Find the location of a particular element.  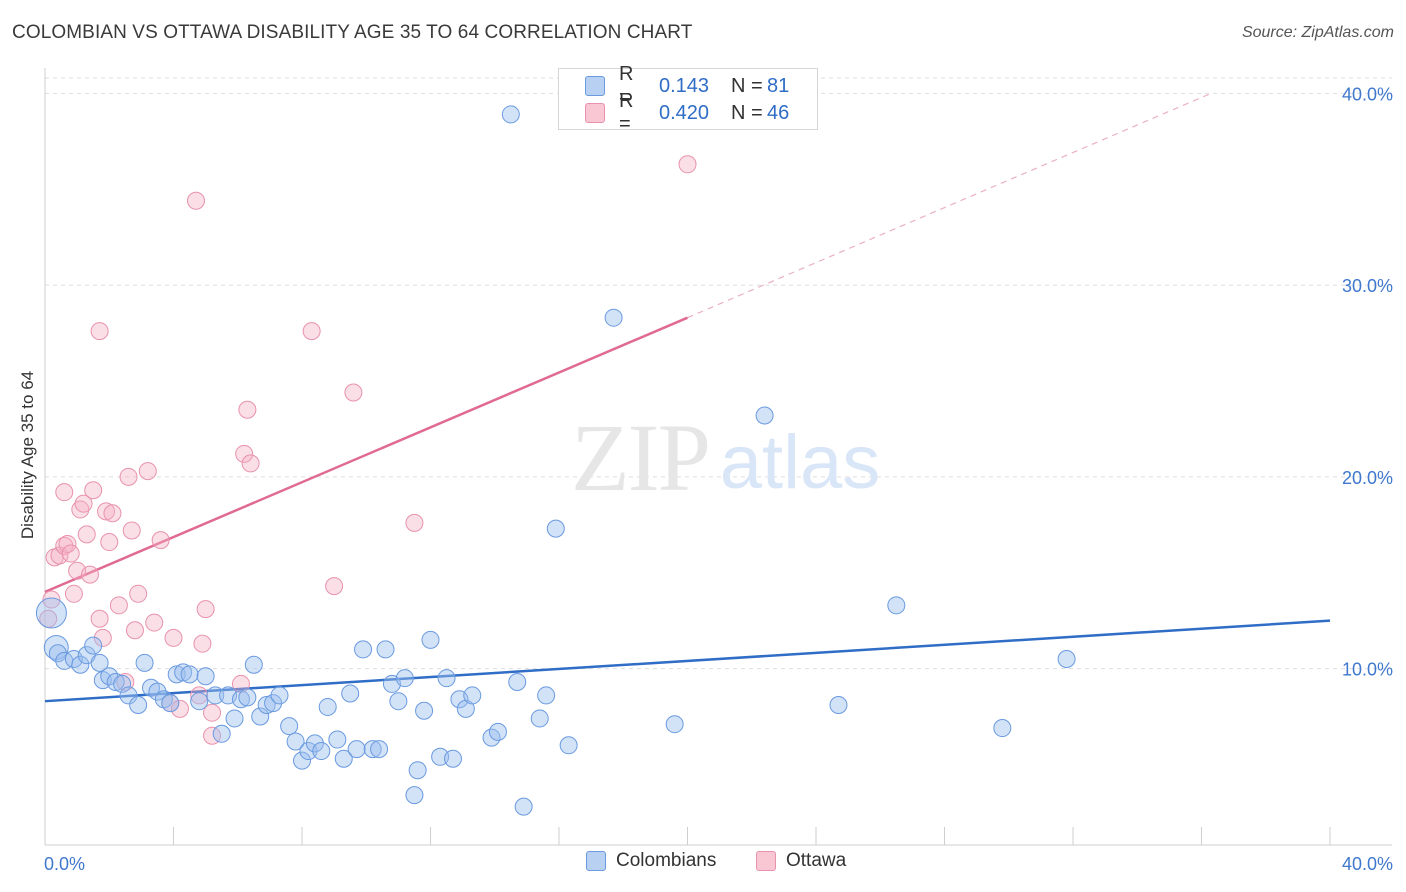

ottawa-trend-extension is located at coordinates (949, 205).